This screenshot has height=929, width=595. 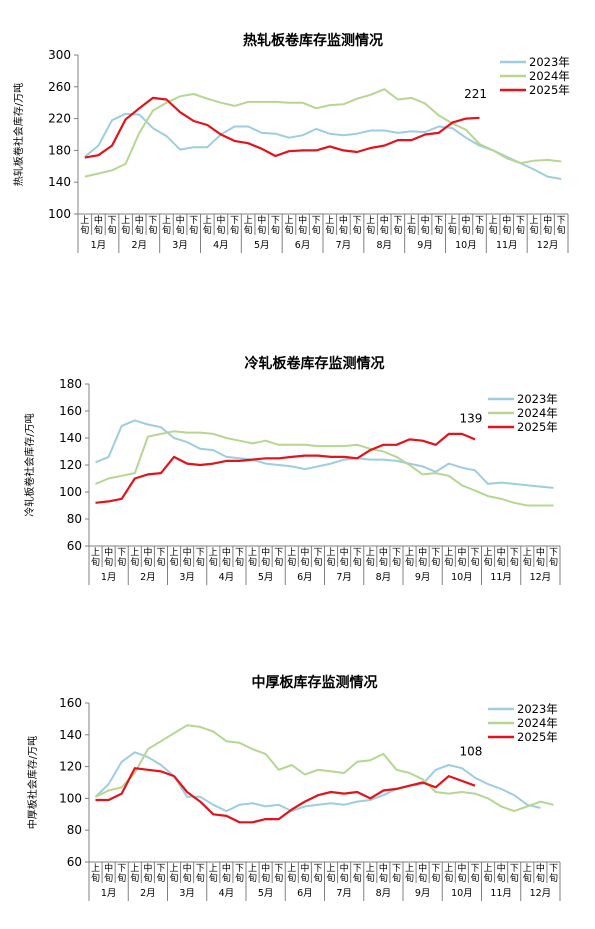 I want to click on legend-label: 2023年, so click(x=549, y=62).